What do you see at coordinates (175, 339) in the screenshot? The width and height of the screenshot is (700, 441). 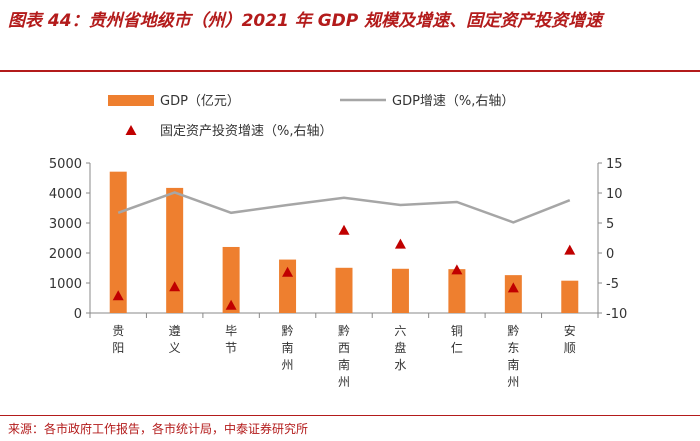 I see `x-category-label: 遵义` at bounding box center [175, 339].